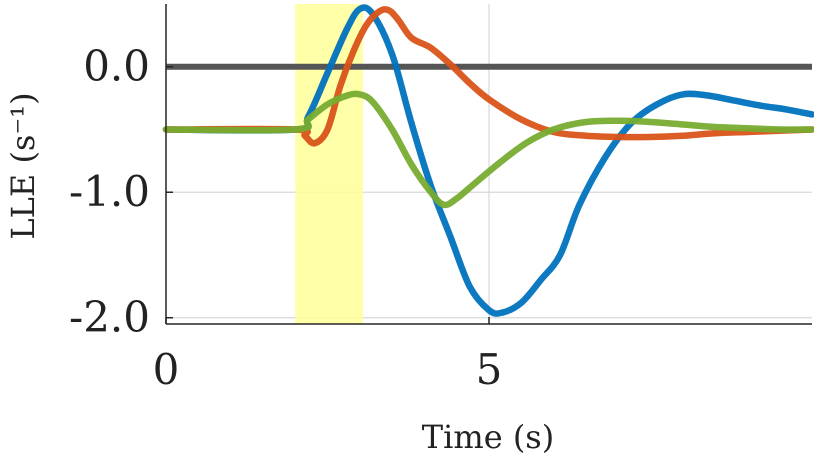  Describe the element at coordinates (489, 369) in the screenshot. I see `x-tick-label: 5` at that location.